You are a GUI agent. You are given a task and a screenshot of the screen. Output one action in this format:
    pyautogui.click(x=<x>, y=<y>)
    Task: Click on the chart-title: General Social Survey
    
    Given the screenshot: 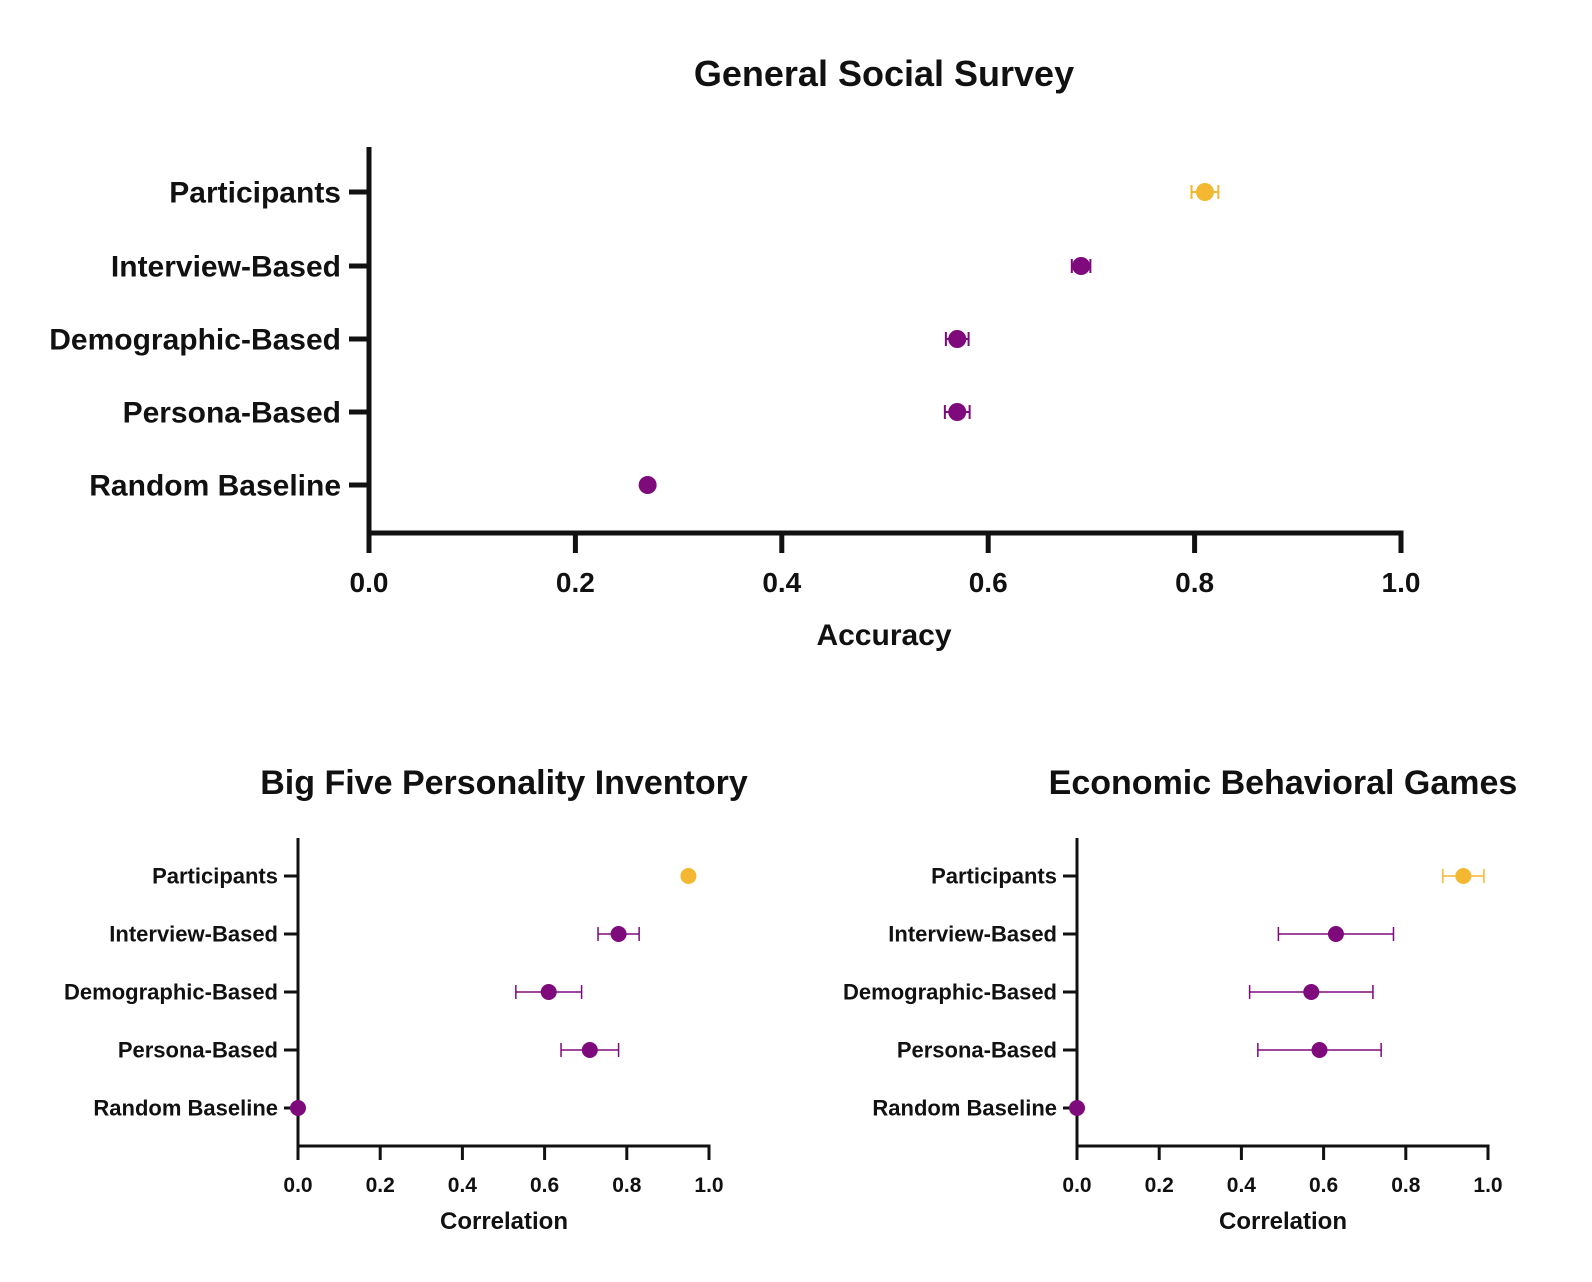 What is the action you would take?
    pyautogui.click(x=884, y=73)
    